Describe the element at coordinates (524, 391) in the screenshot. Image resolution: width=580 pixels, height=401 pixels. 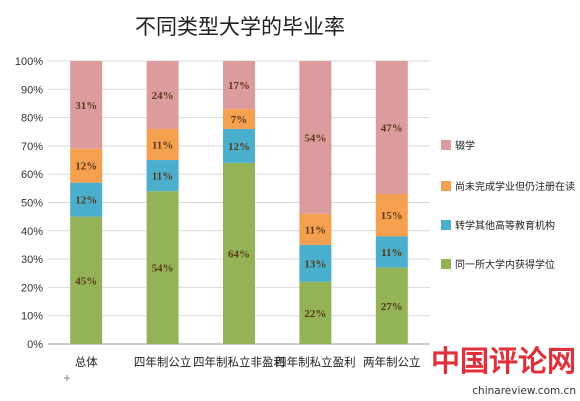
I see `watermark-url: chinareview.com.cn` at that location.